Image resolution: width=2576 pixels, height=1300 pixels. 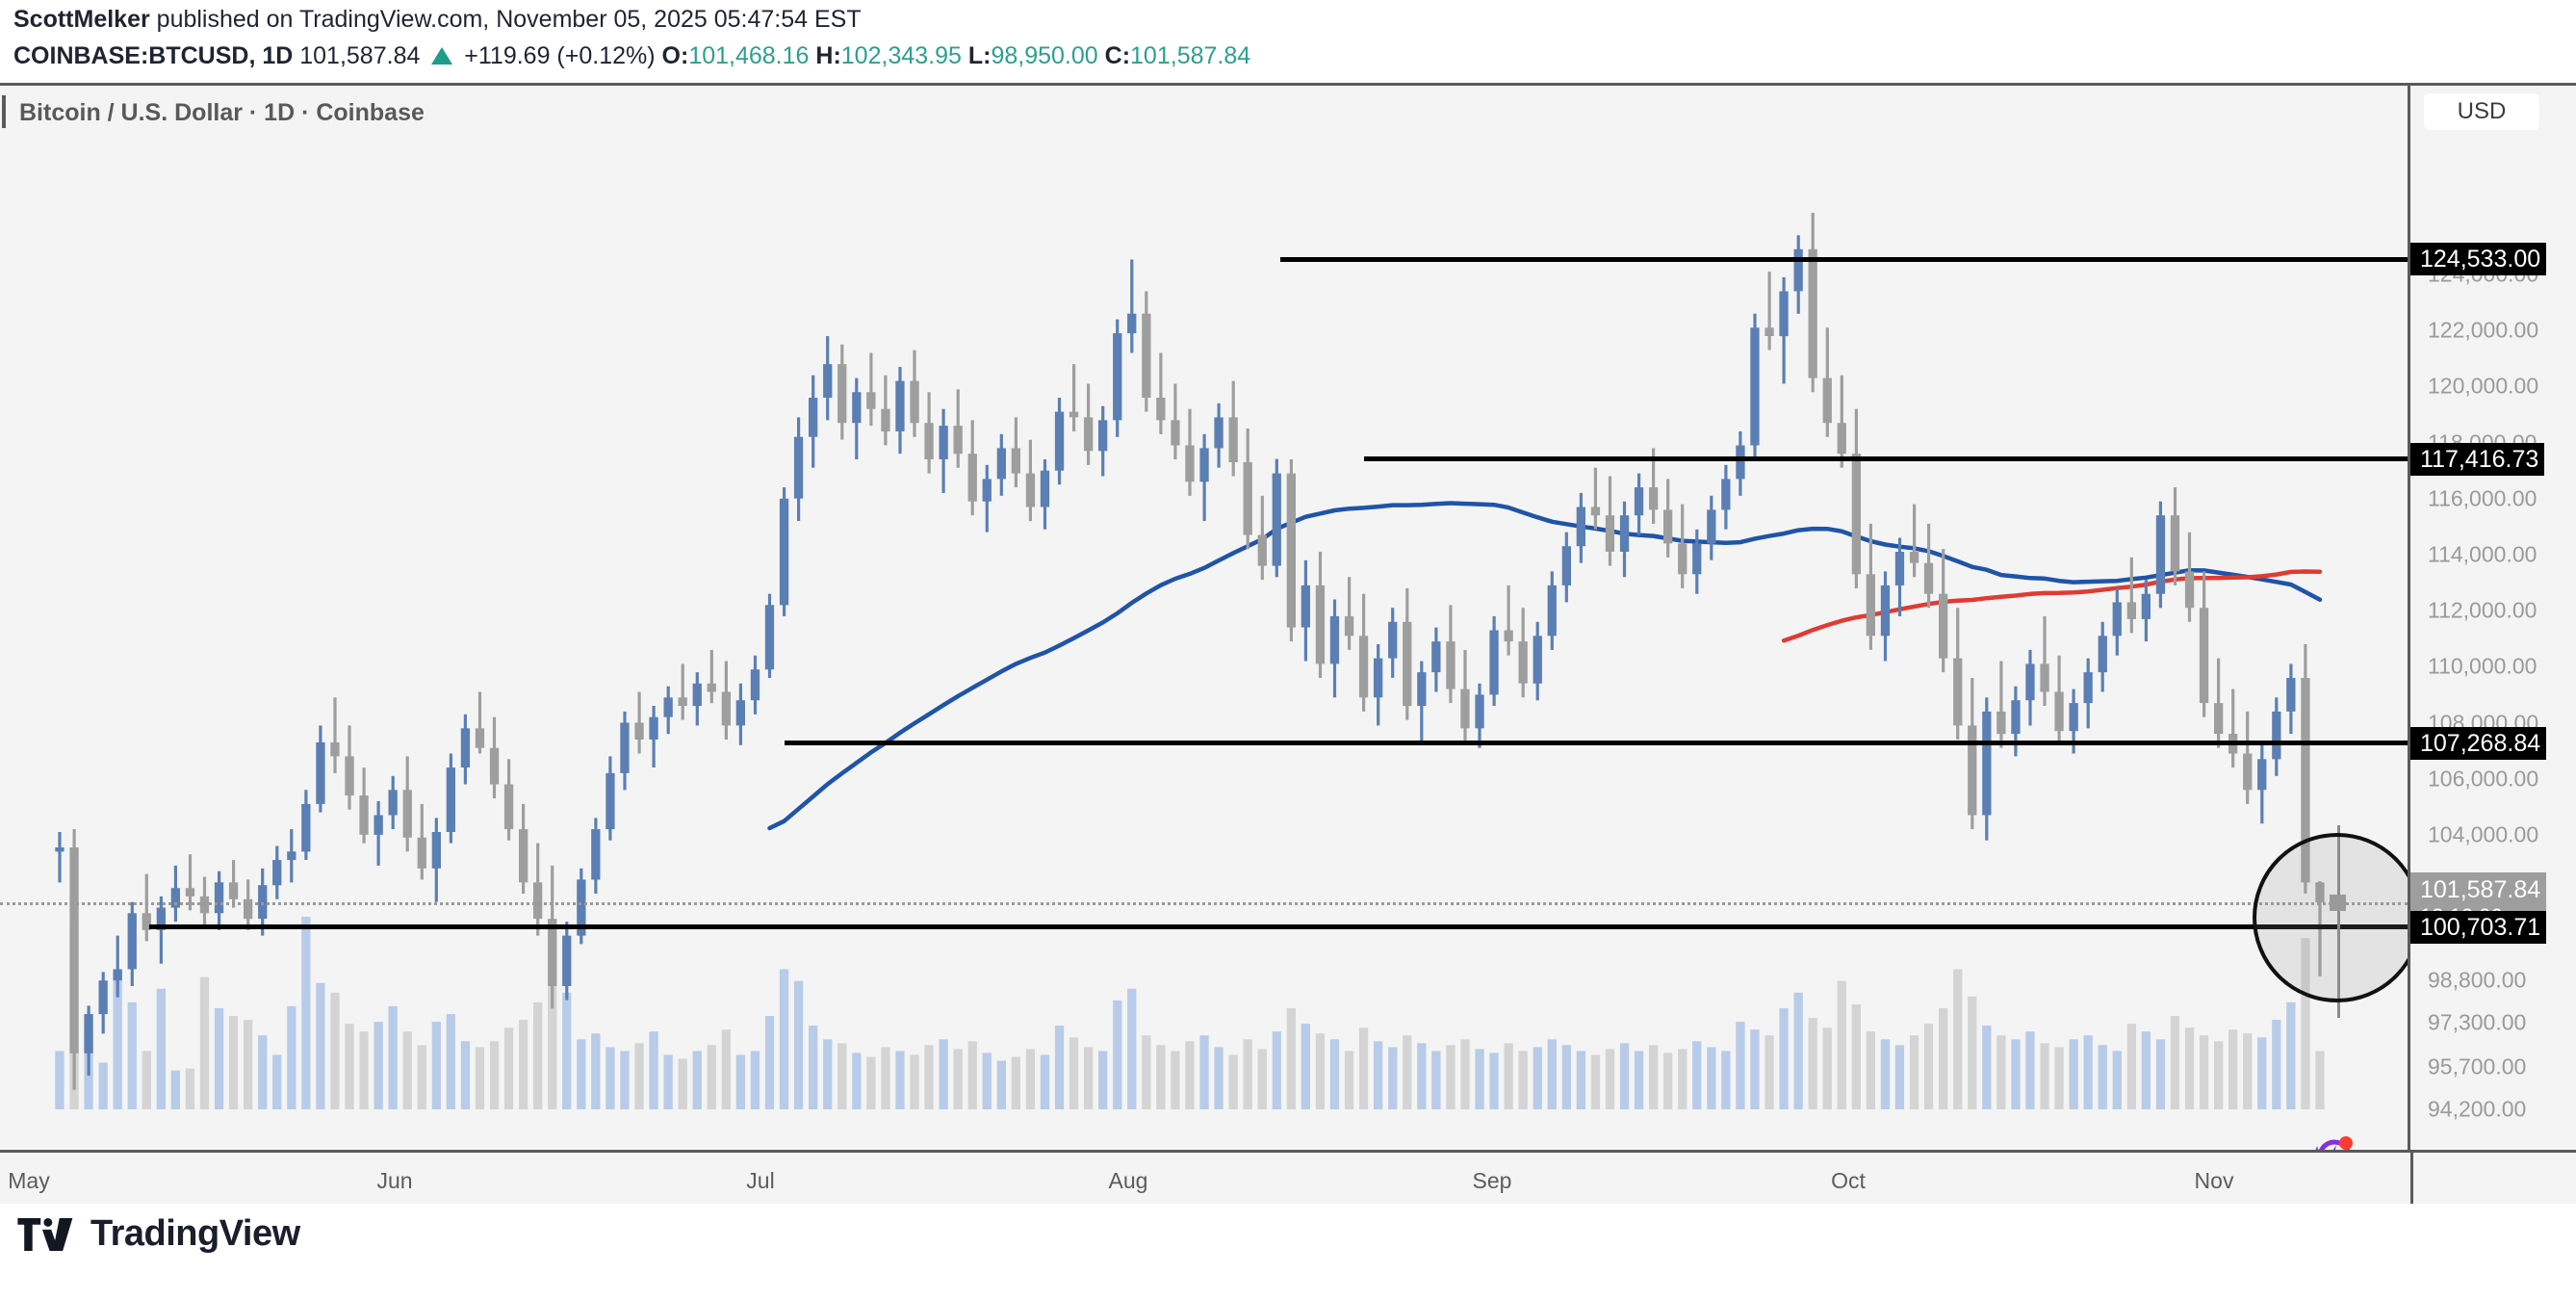 What do you see at coordinates (675, 55) in the screenshot?
I see `open-key: O:` at bounding box center [675, 55].